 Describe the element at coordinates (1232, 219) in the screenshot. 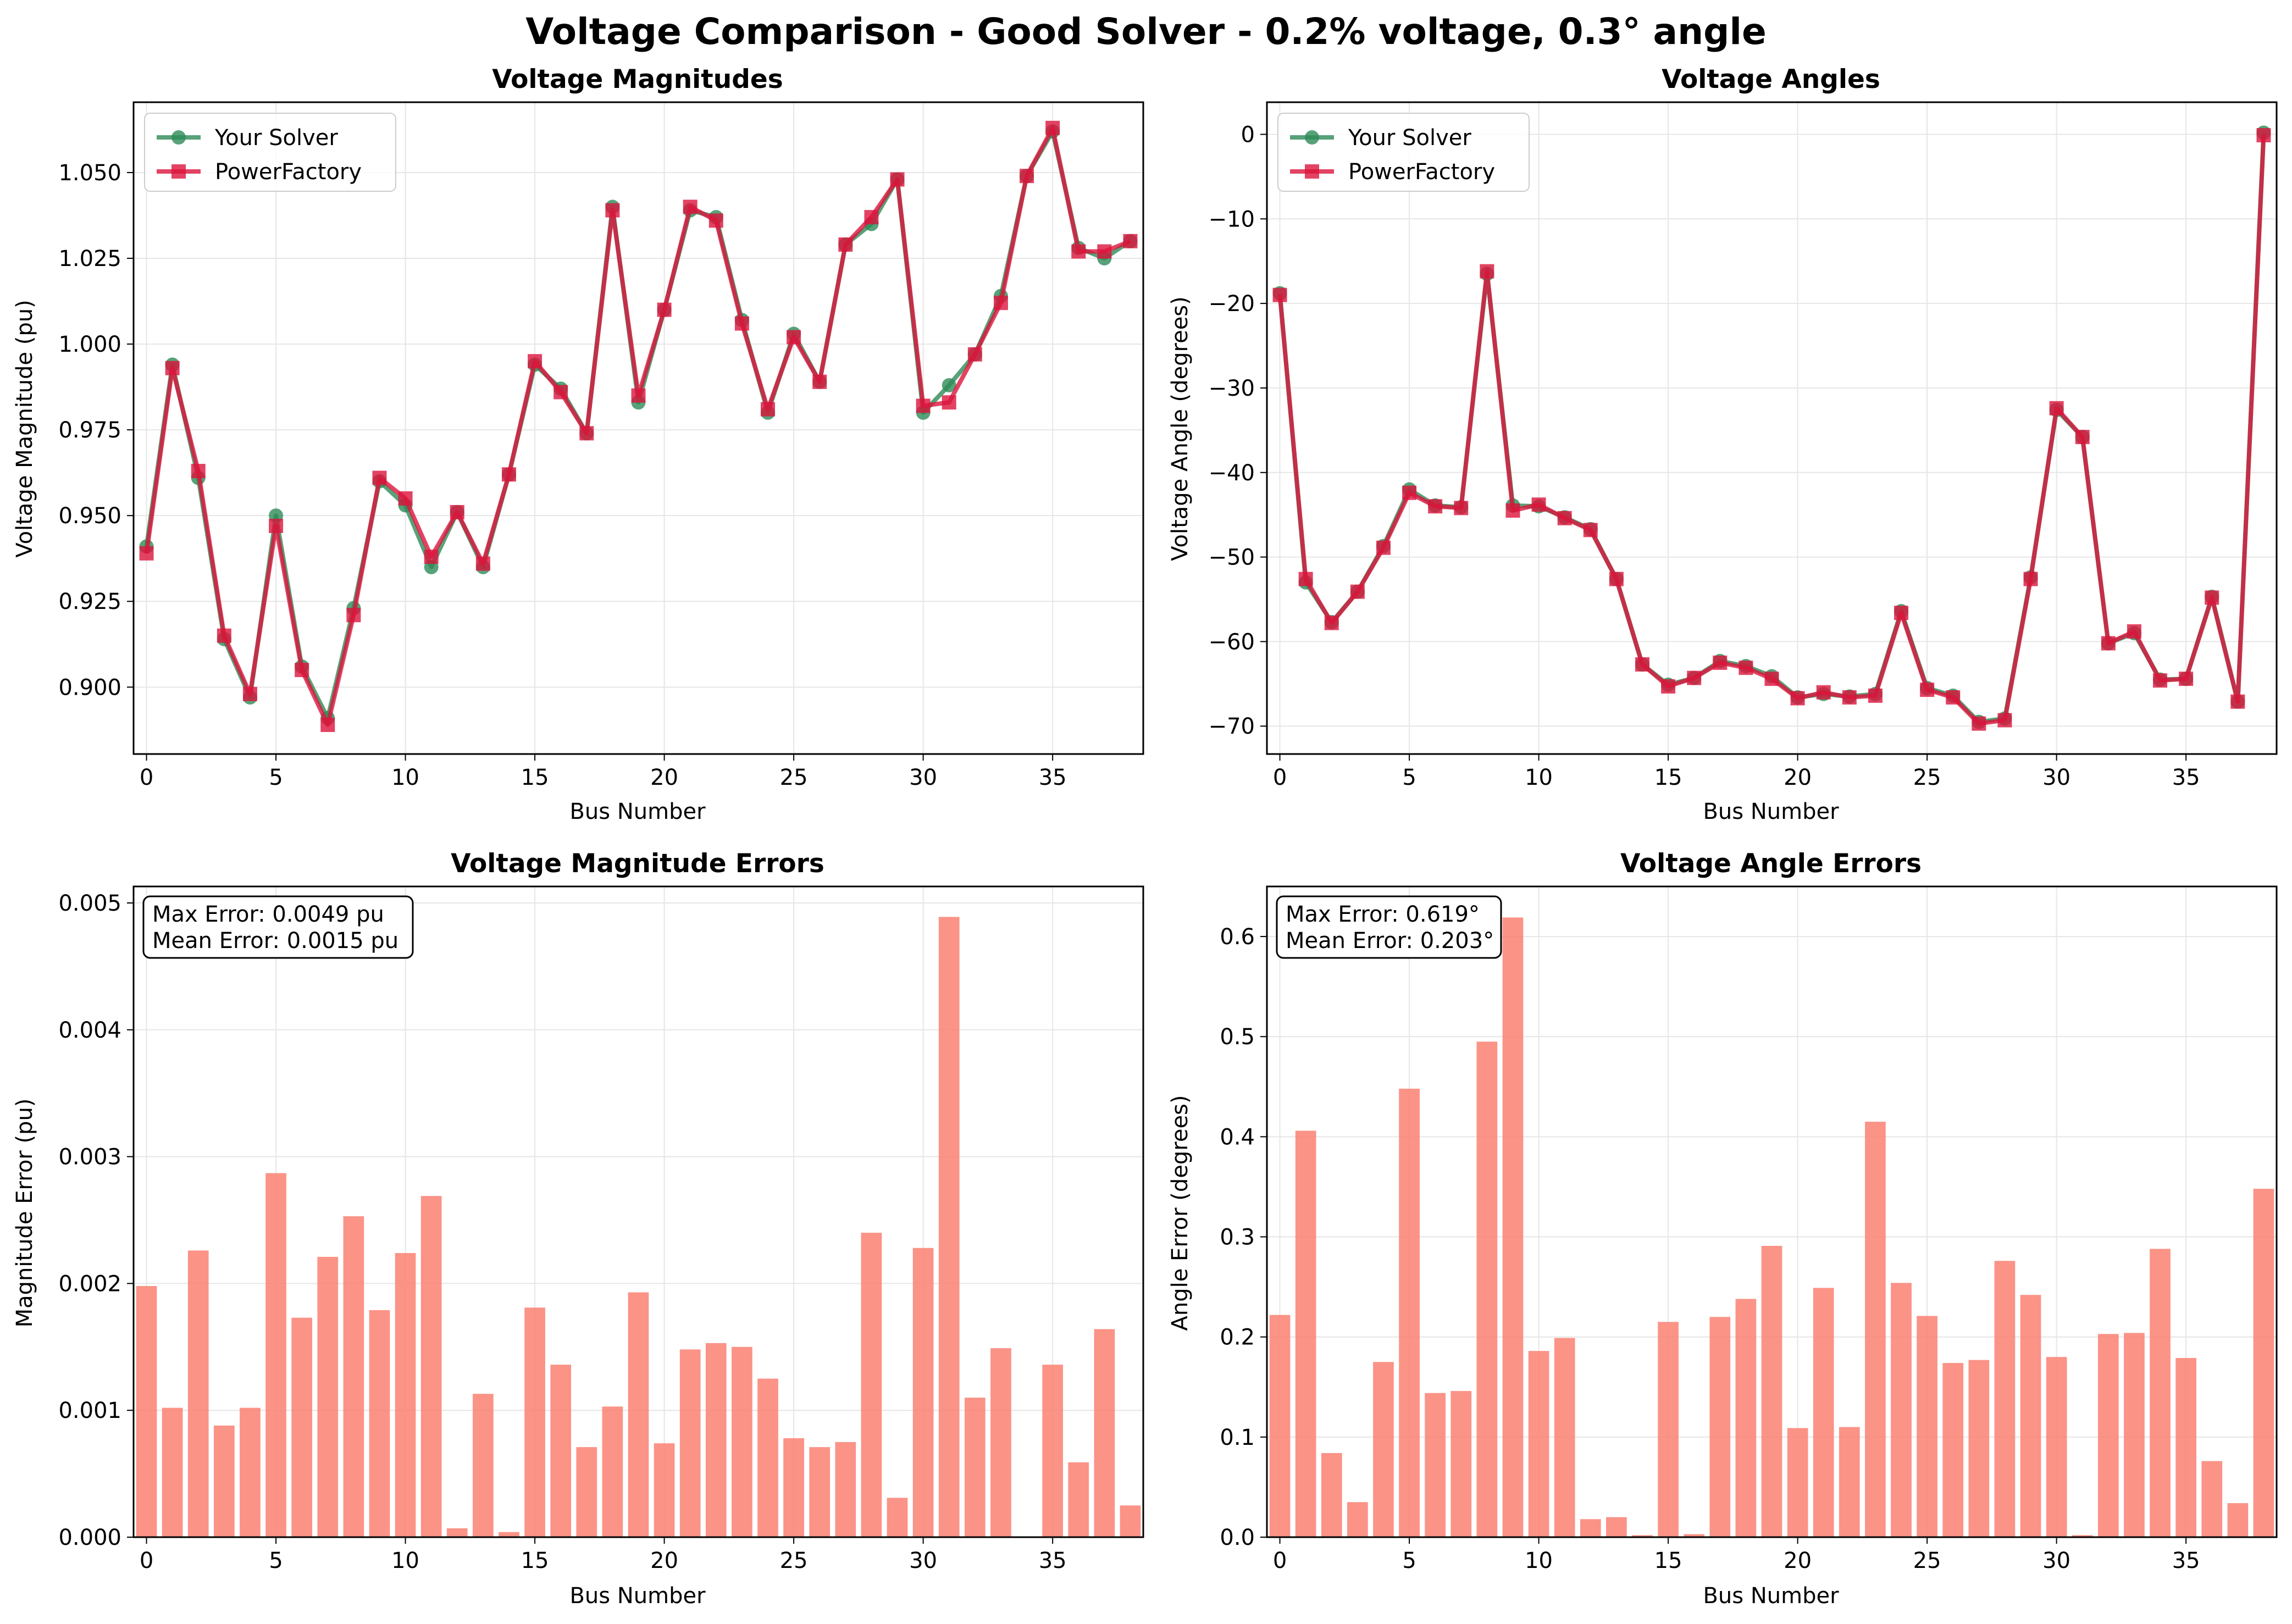

I see `y-tick-label: −10` at that location.